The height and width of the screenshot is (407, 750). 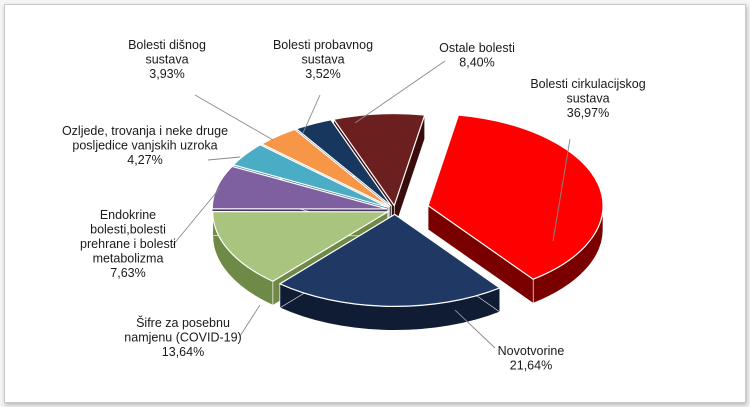 I want to click on slice-label-line-ozlj: posljedice vanjskih uzroka, so click(x=144, y=146).